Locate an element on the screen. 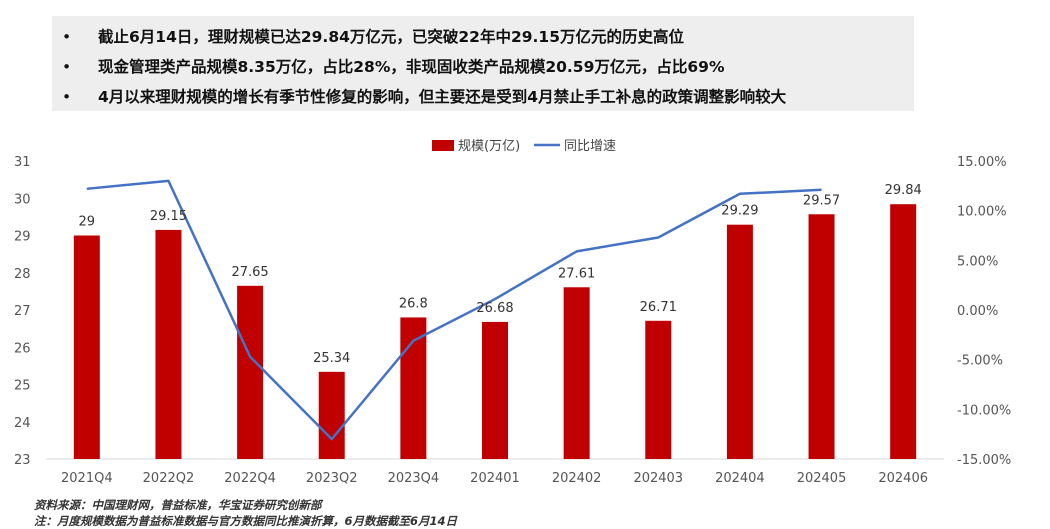 The image size is (1050, 529). bar-data-label: 27.61 is located at coordinates (576, 273).